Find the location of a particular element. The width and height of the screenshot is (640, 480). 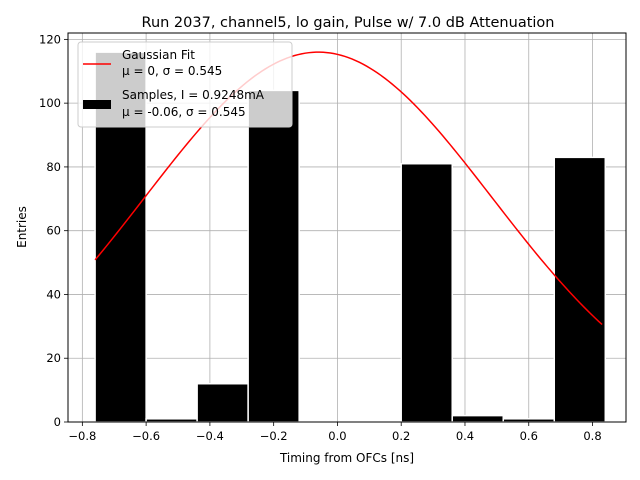

x-tick-label: −0.2 is located at coordinates (274, 436).